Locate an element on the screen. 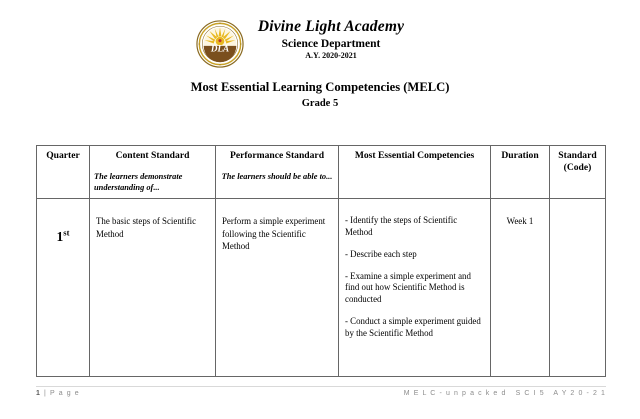  column-header-standard-code-line1: Standard is located at coordinates (577, 155).